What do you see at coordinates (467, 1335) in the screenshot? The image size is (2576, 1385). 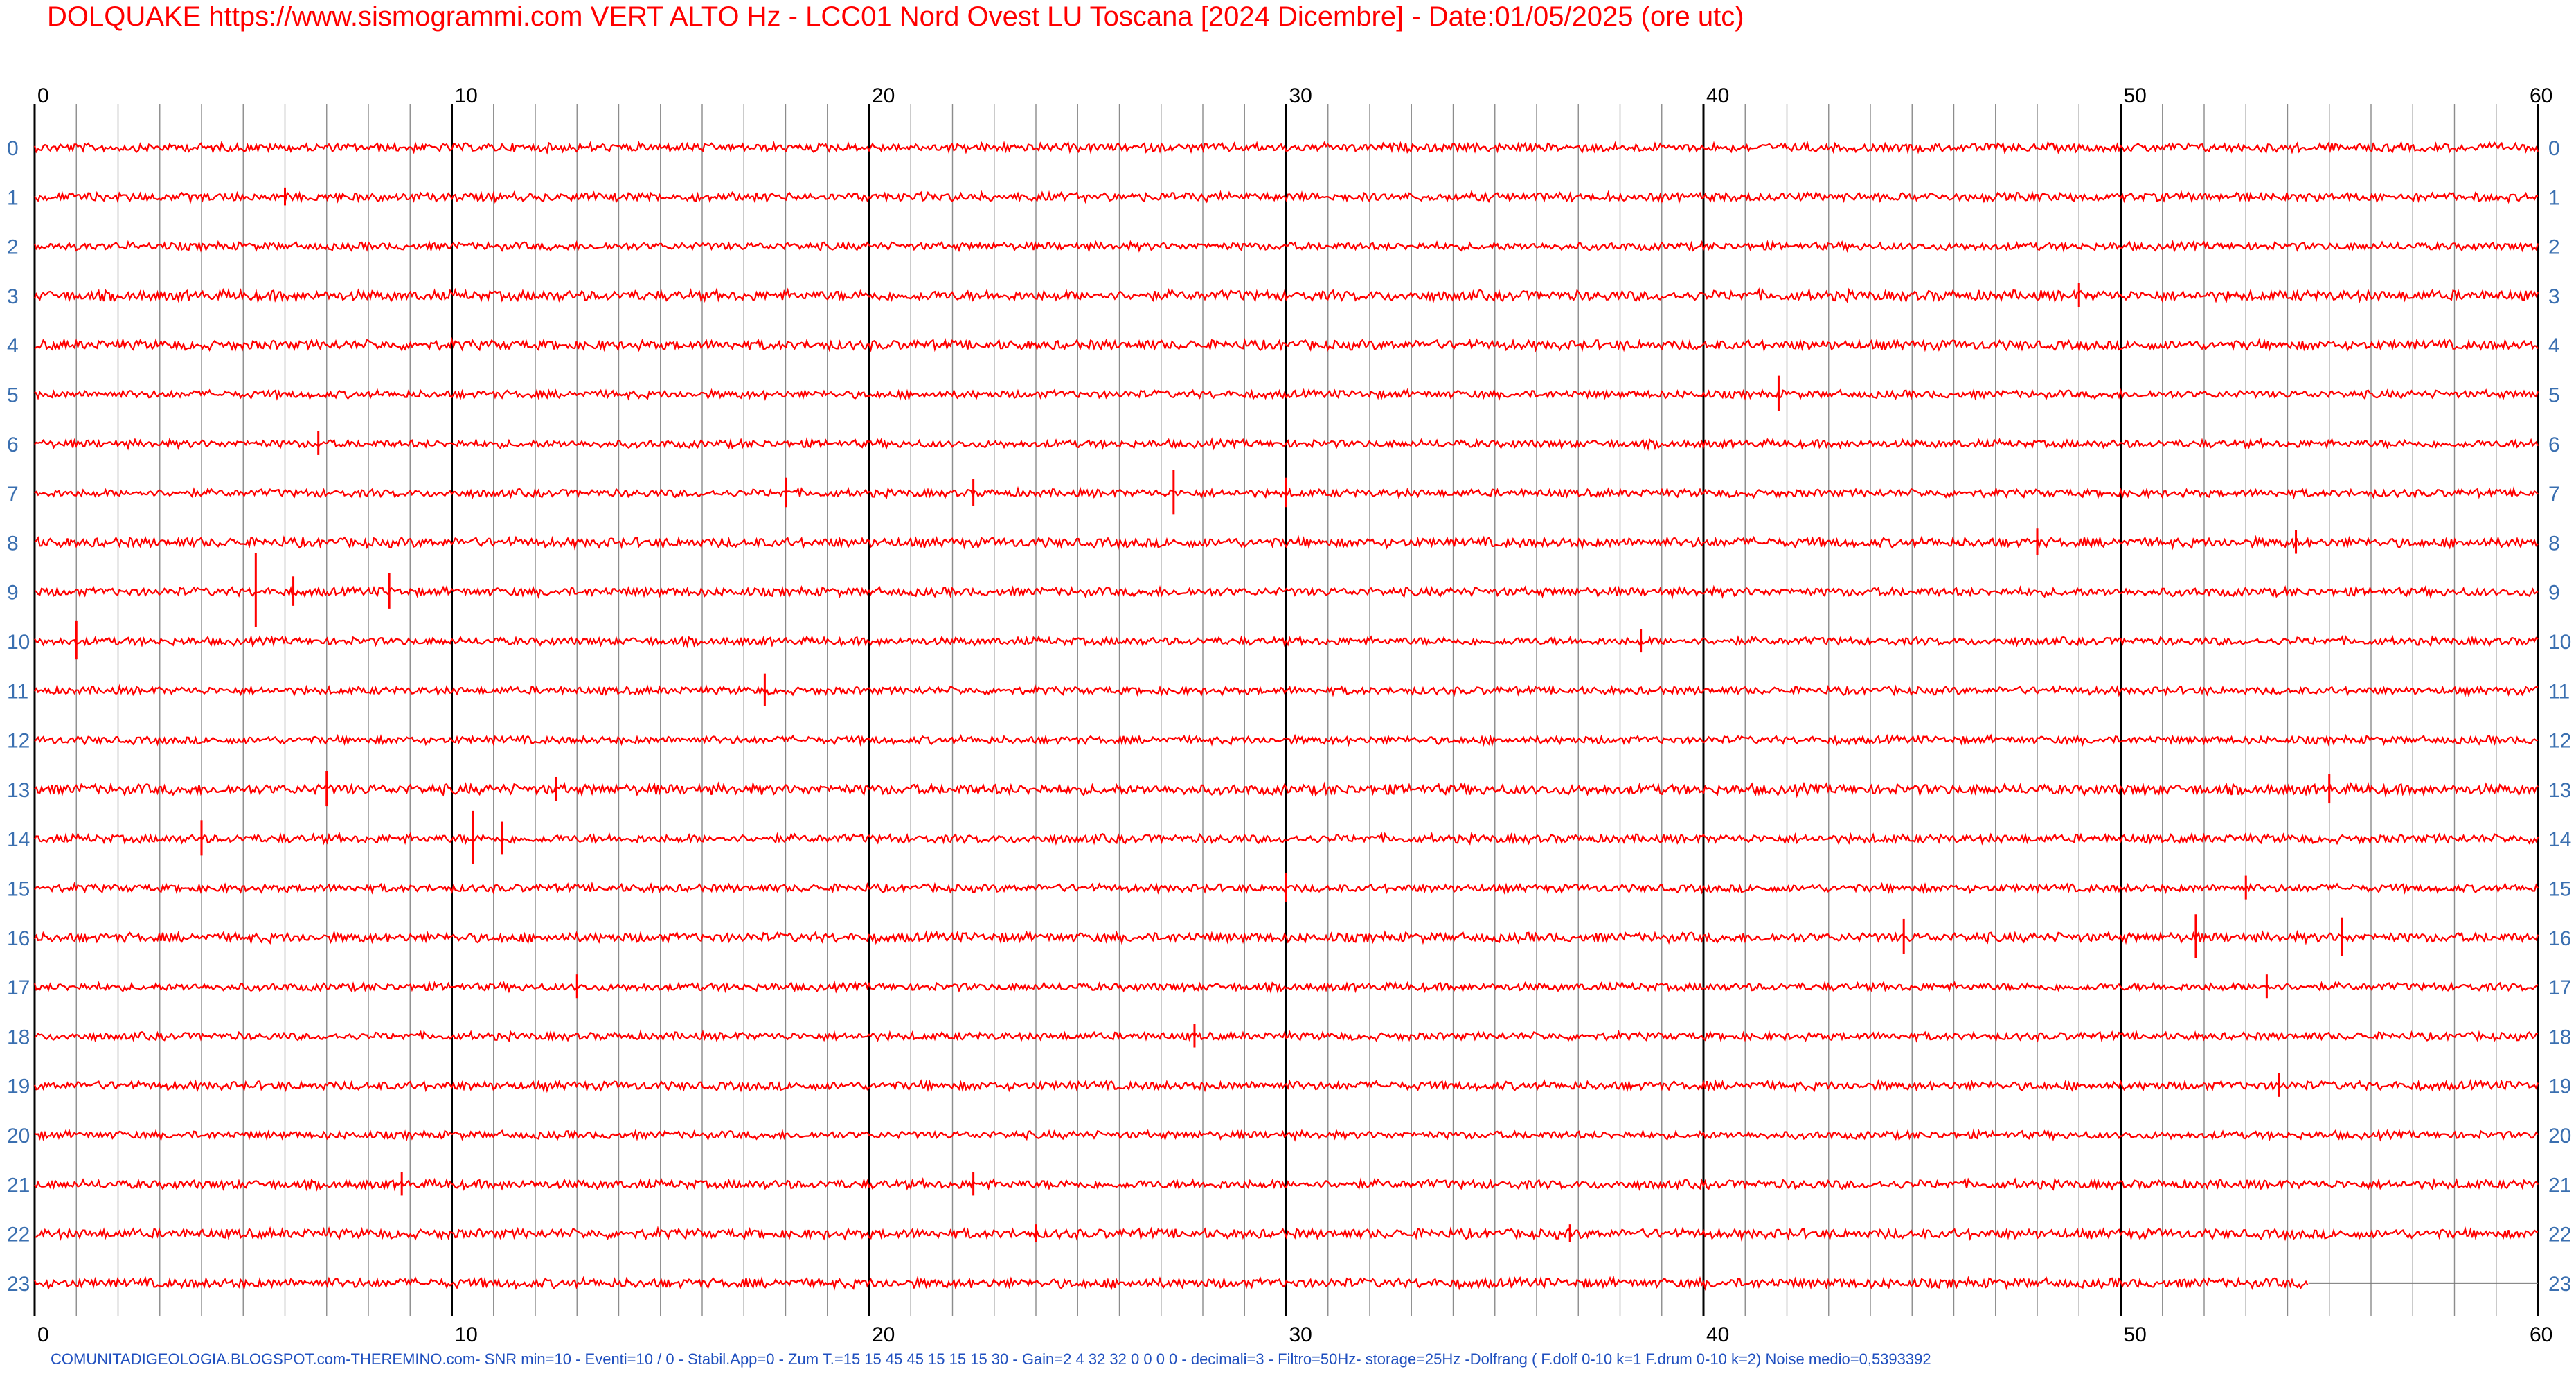 I see `minute-tick-bottom: 10` at bounding box center [467, 1335].